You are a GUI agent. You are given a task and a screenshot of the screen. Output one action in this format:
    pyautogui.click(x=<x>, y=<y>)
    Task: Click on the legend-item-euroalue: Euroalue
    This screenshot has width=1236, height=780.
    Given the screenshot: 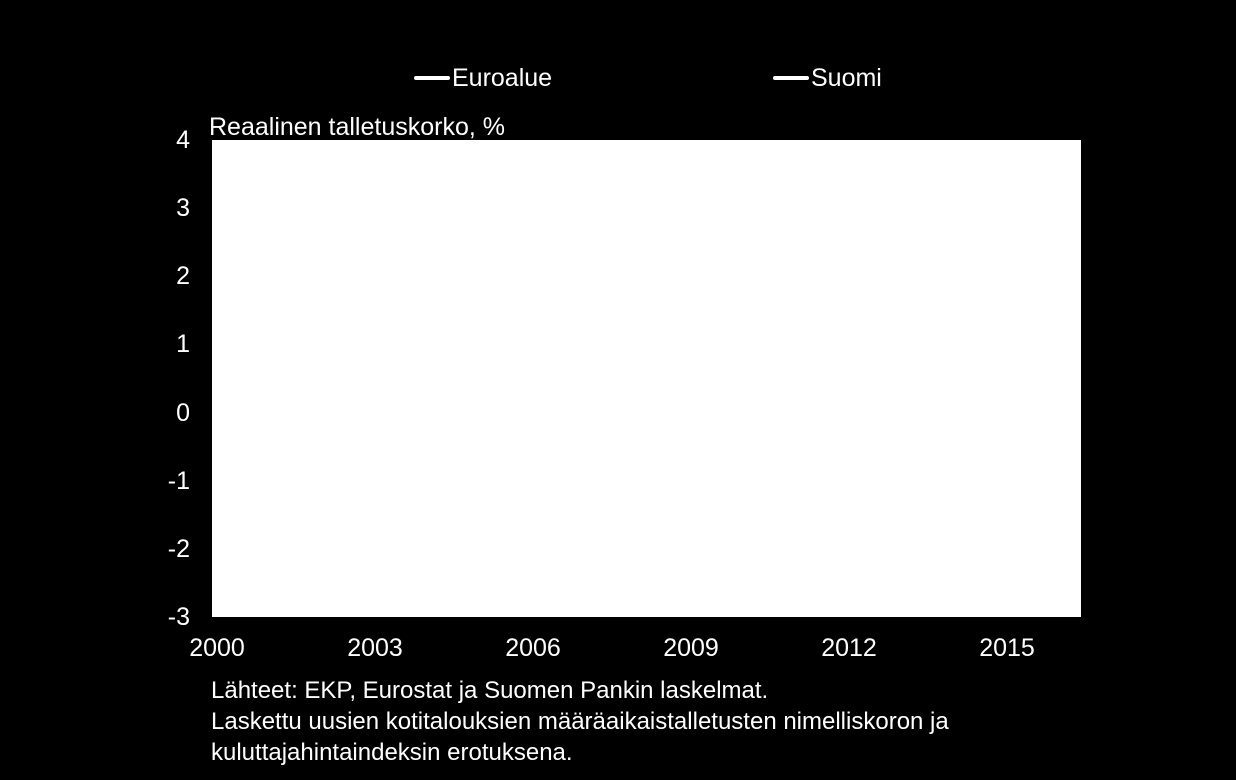 What is the action you would take?
    pyautogui.click(x=483, y=78)
    